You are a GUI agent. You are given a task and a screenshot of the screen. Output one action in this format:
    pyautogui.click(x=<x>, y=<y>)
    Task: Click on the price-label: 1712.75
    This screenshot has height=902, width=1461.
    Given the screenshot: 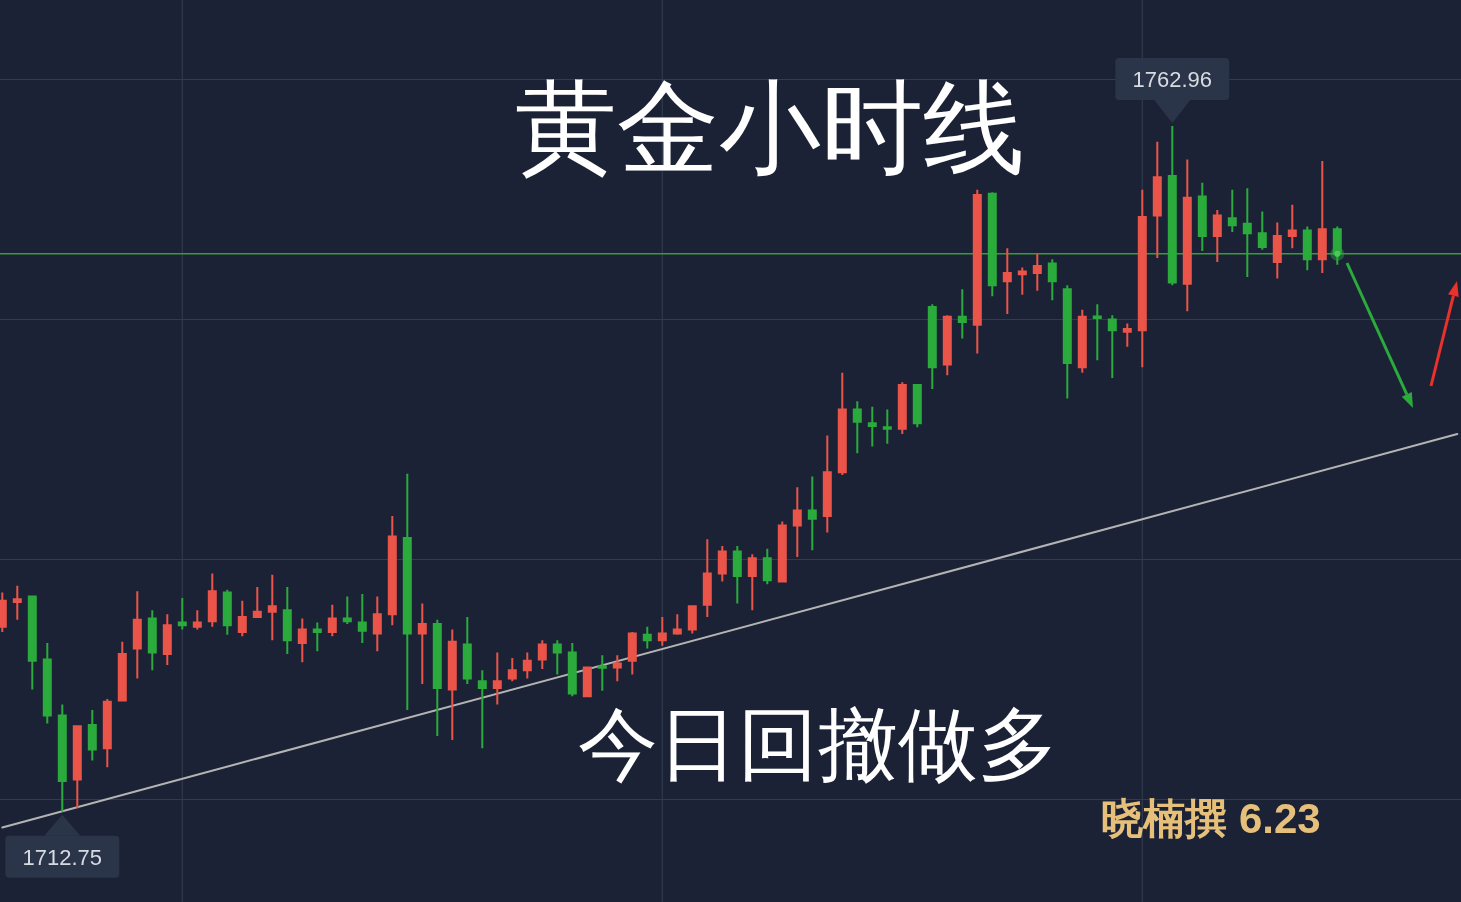 What is the action you would take?
    pyautogui.click(x=62, y=846)
    